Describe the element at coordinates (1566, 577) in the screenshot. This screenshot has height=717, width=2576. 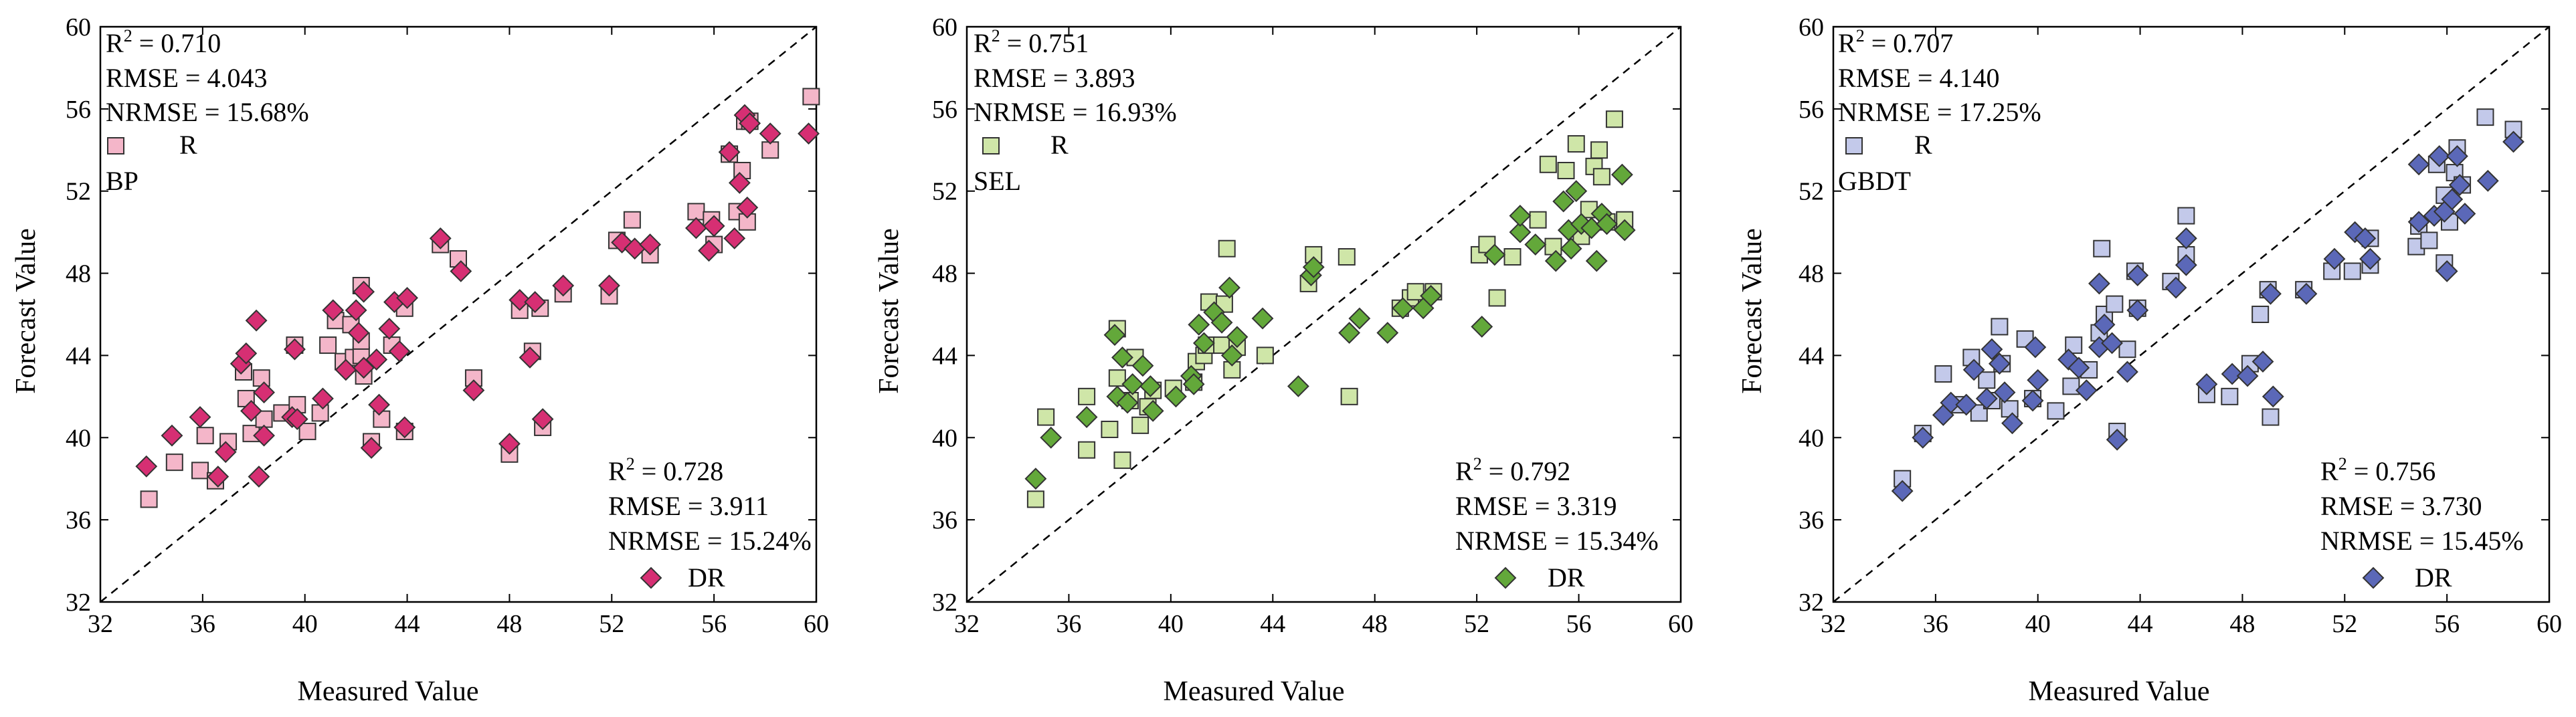
I see `legend-label-dr: DR` at that location.